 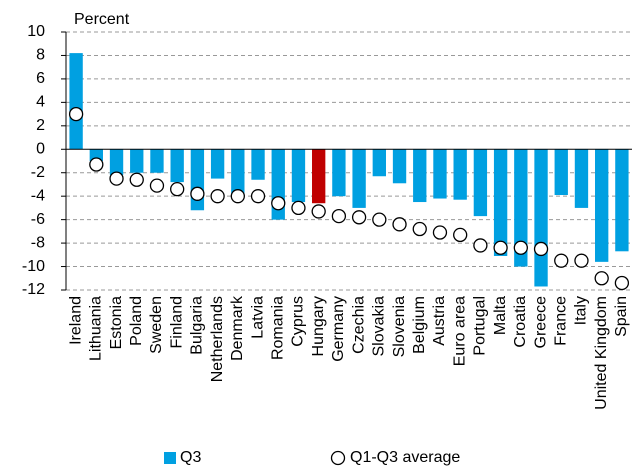 I want to click on x-tick-label: United Kingdom, so click(x=601, y=353).